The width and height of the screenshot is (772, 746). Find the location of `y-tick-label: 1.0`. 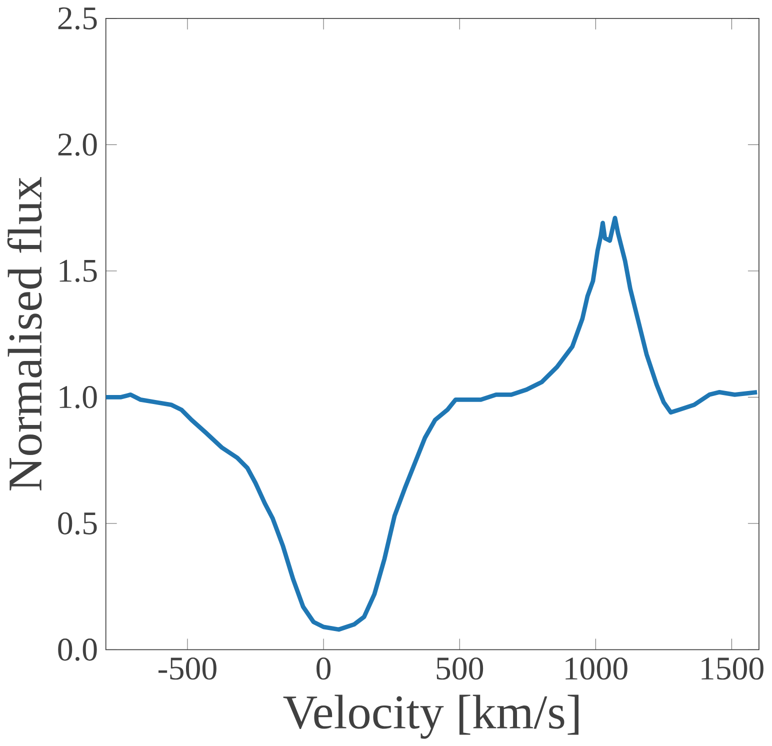

y-tick-label: 1.0 is located at coordinates (78, 397).